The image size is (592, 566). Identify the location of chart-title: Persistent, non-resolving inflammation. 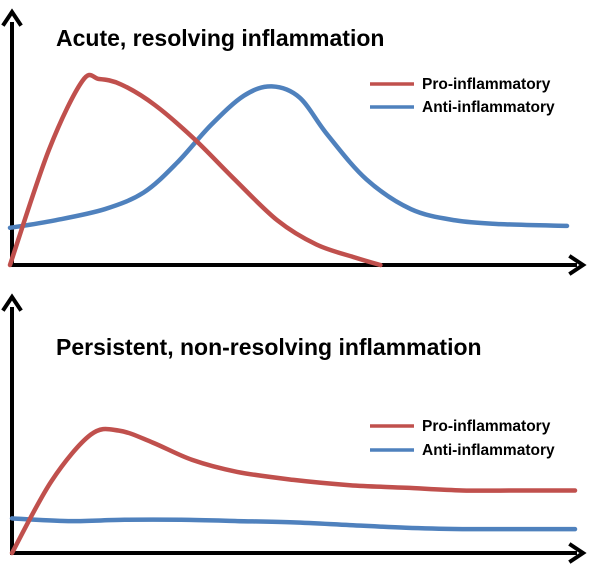
(269, 347).